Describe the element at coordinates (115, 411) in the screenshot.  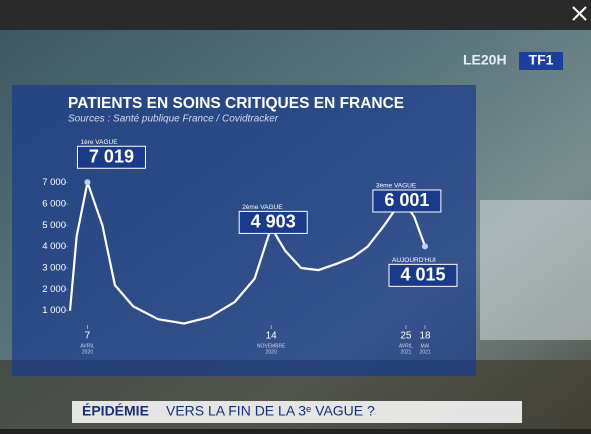
I see `banner-label: ÉPIDÉMIE` at that location.